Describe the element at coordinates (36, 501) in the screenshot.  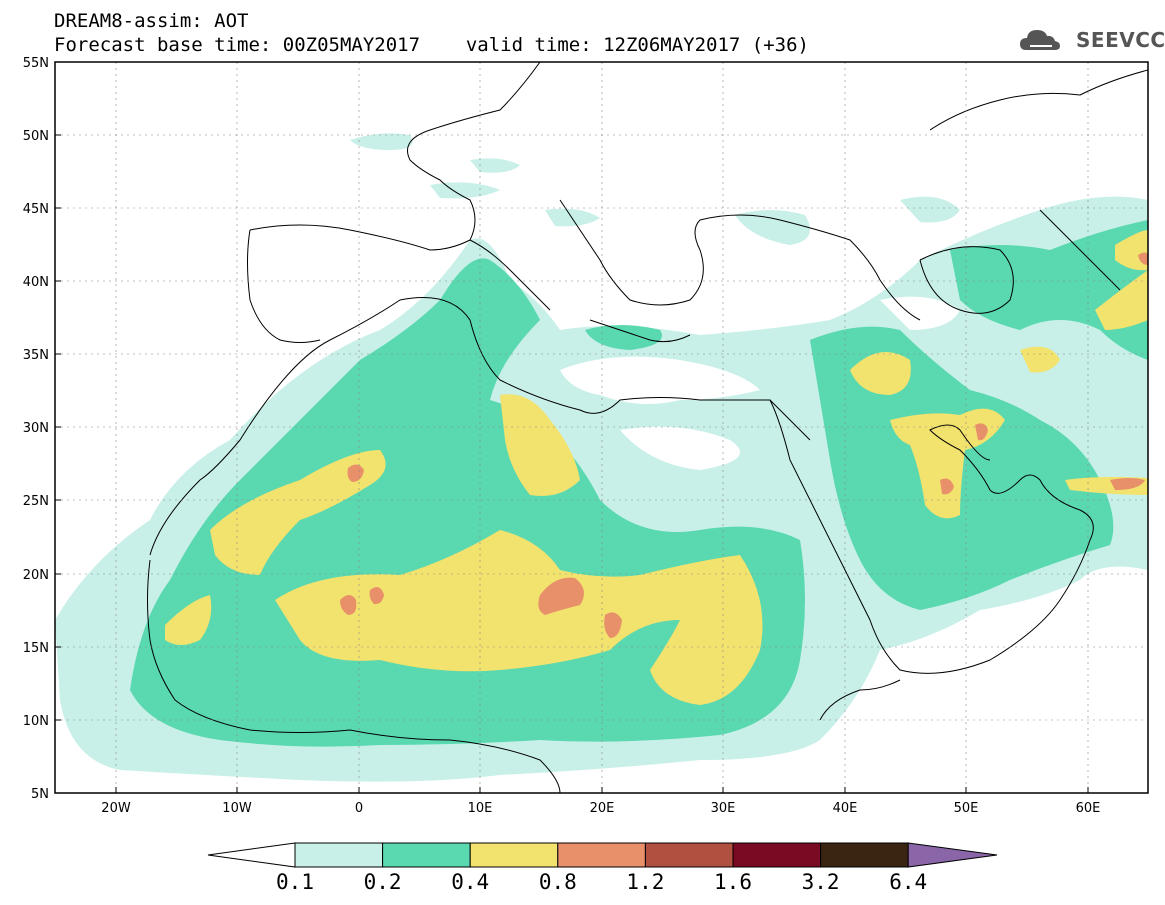
I see `lat-tick-label: 25N` at that location.